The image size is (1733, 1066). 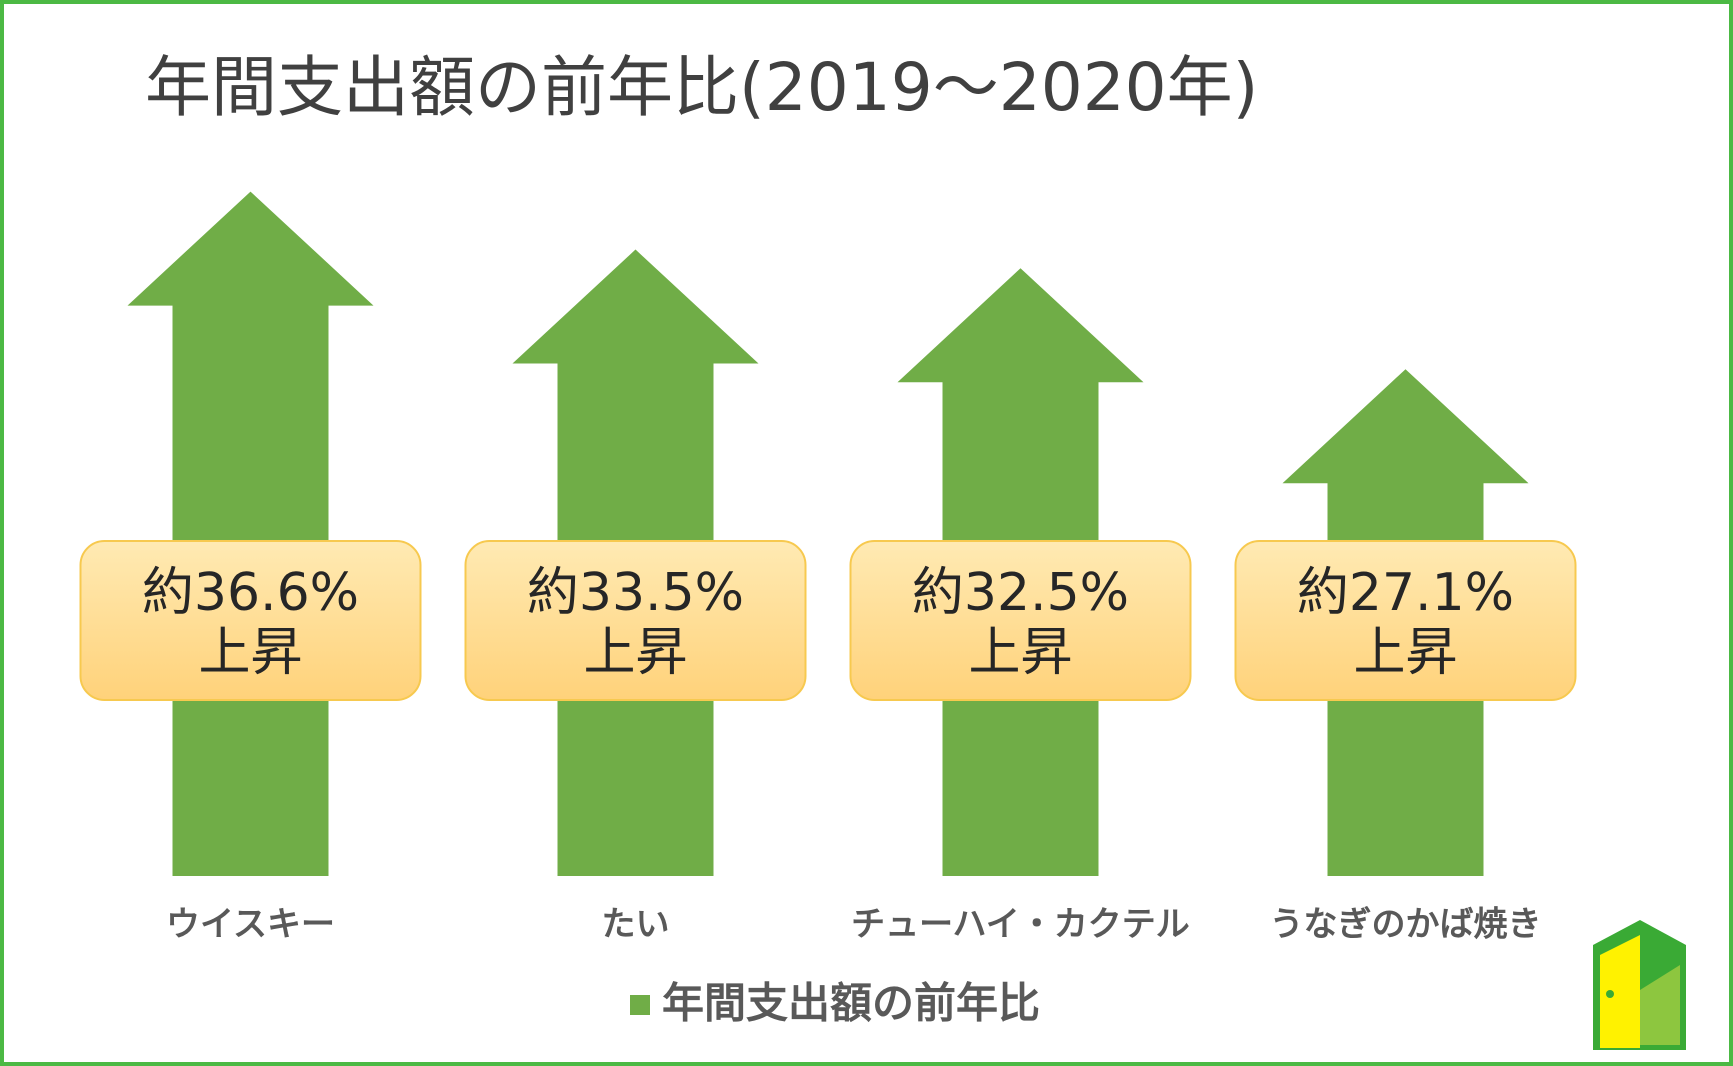 I want to click on x-tick-label: チューハイ・カクテル, so click(x=1020, y=925).